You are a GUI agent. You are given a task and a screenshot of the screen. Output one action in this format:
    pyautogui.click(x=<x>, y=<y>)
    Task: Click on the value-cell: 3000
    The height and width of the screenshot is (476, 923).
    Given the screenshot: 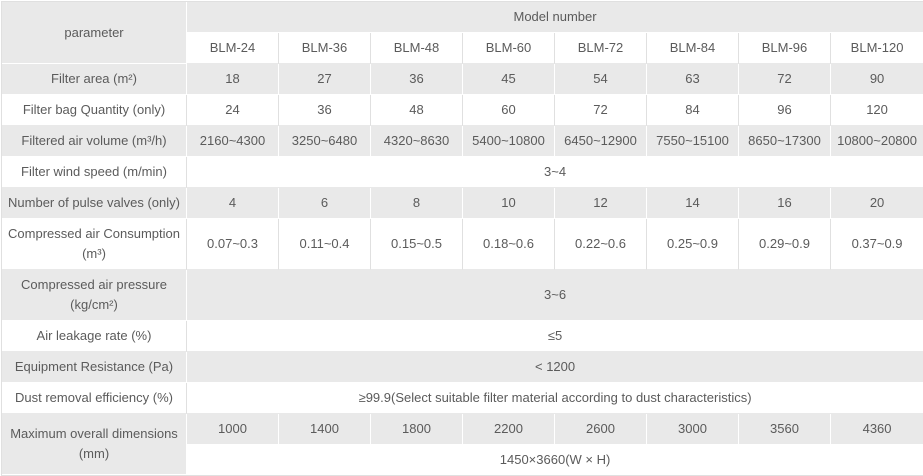 What is the action you would take?
    pyautogui.click(x=693, y=429)
    